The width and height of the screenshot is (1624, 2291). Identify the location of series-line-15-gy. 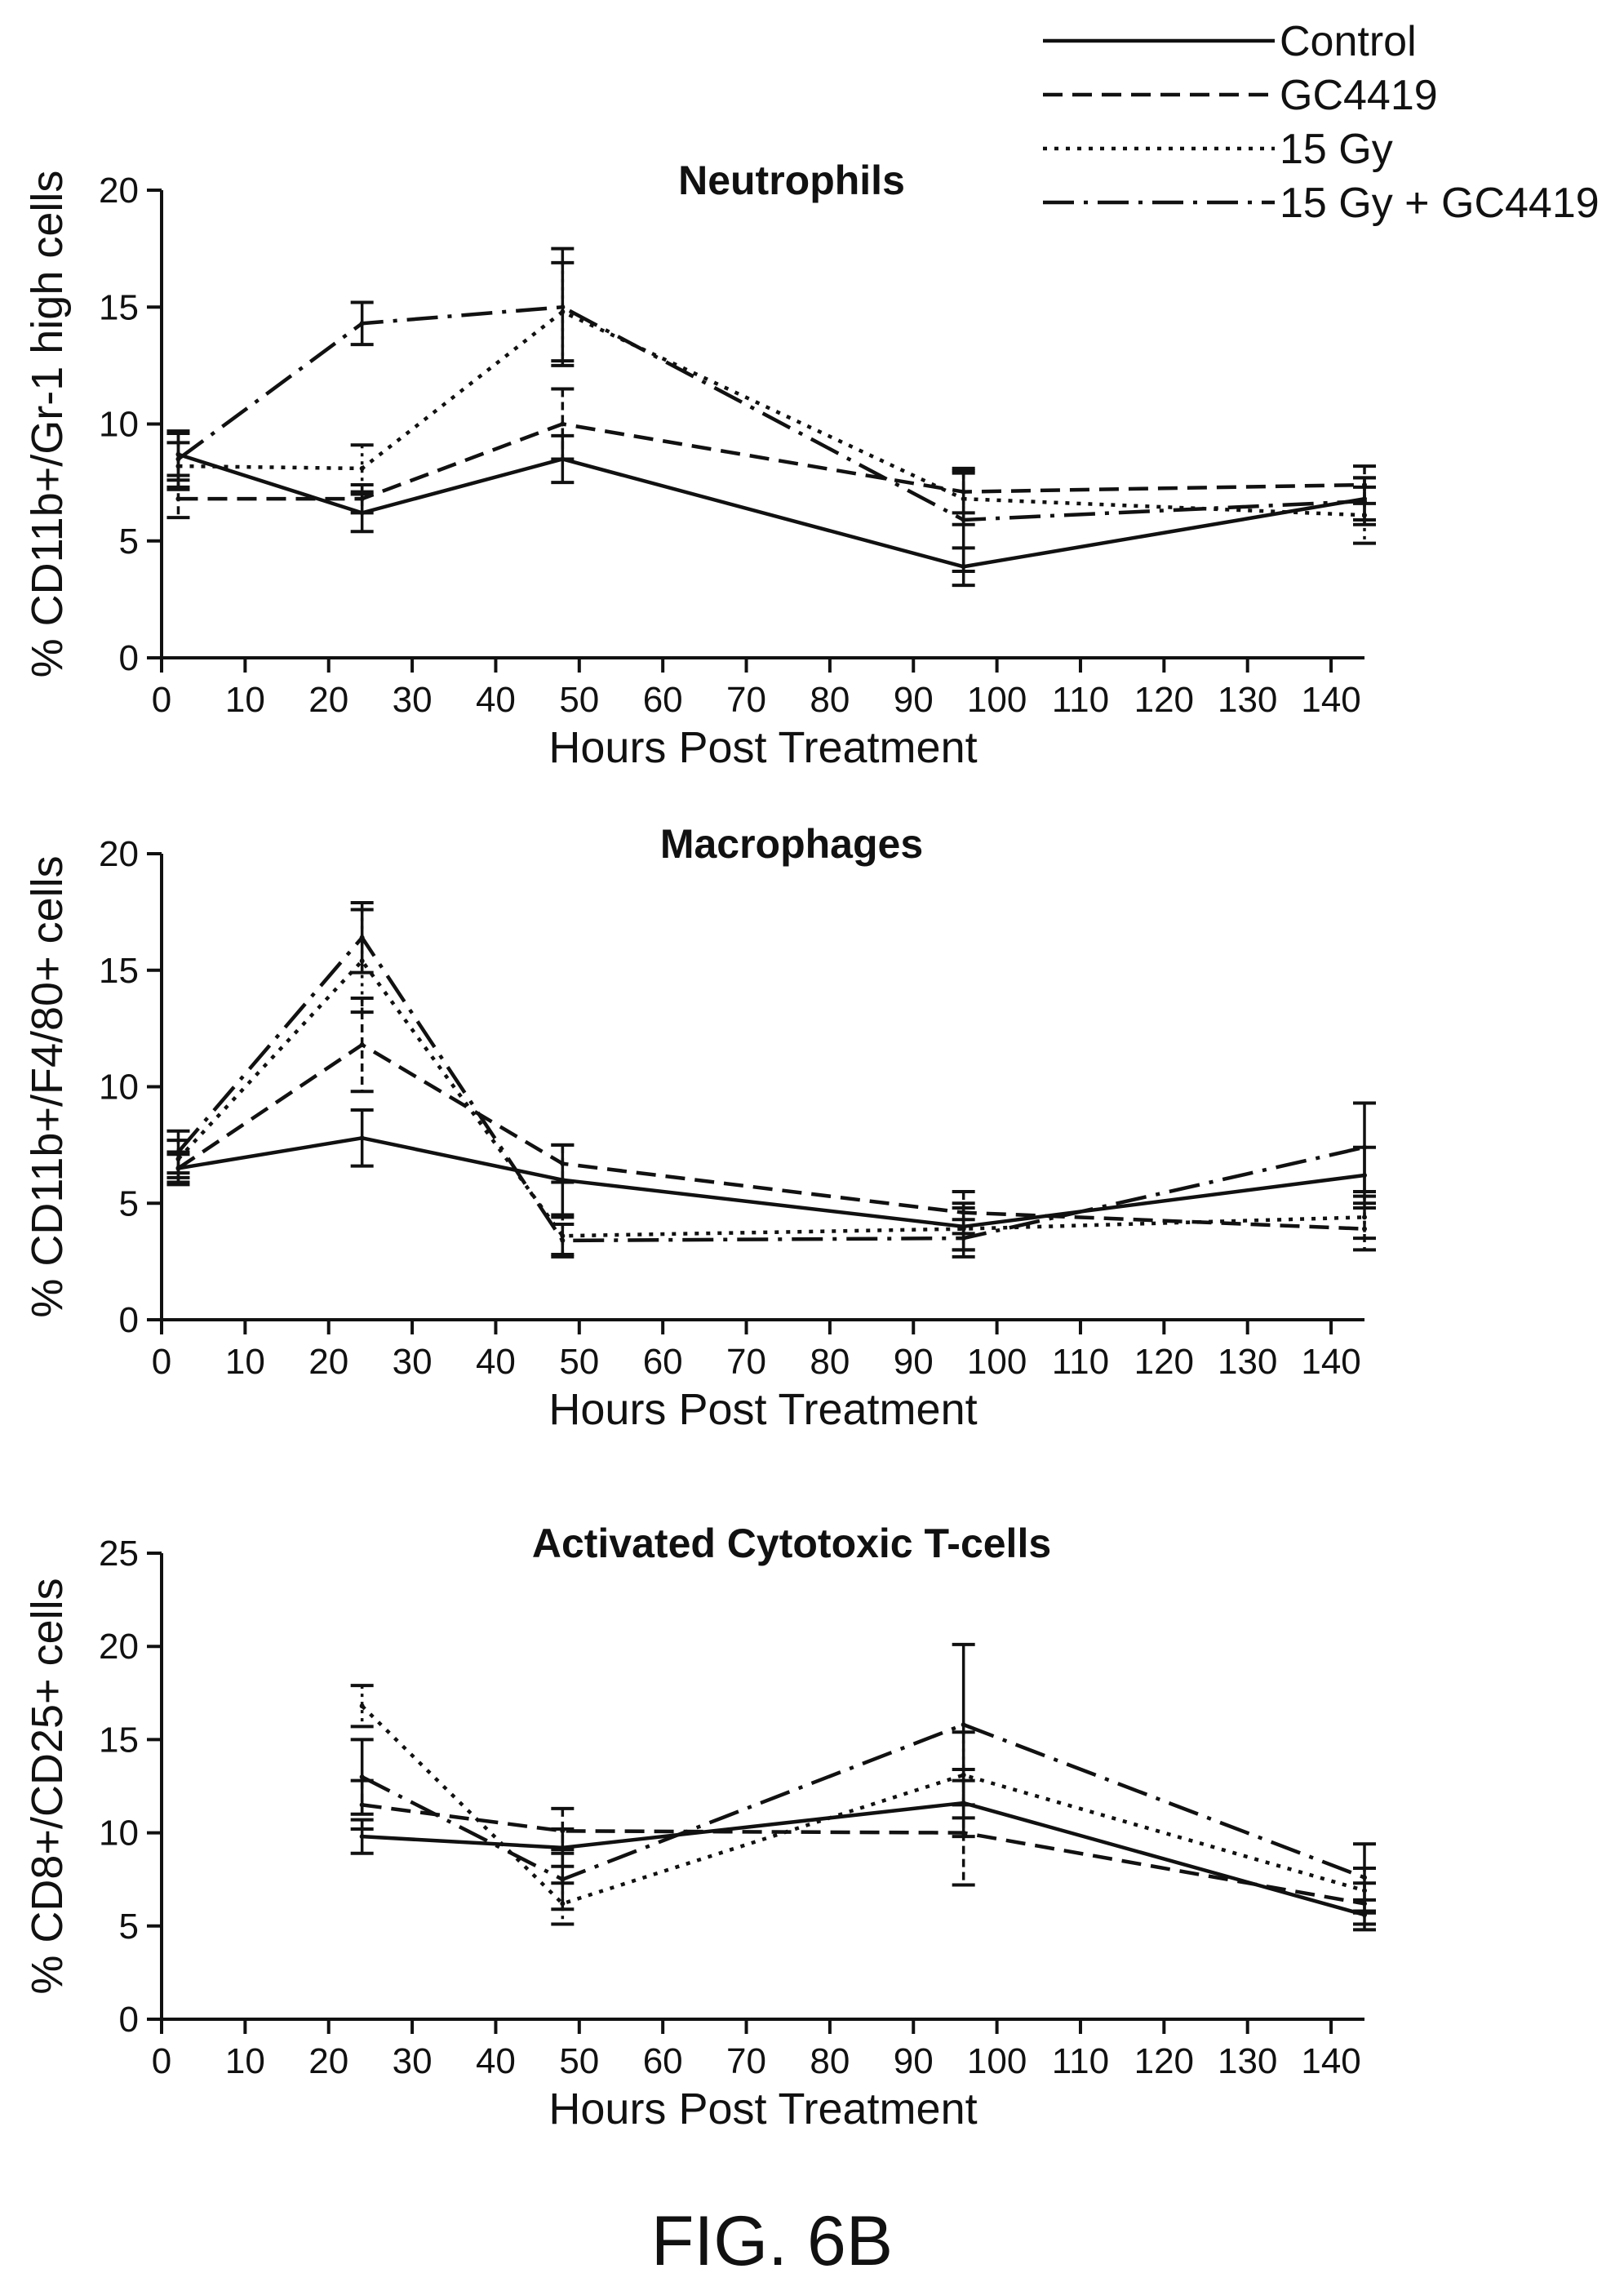
(770, 1098).